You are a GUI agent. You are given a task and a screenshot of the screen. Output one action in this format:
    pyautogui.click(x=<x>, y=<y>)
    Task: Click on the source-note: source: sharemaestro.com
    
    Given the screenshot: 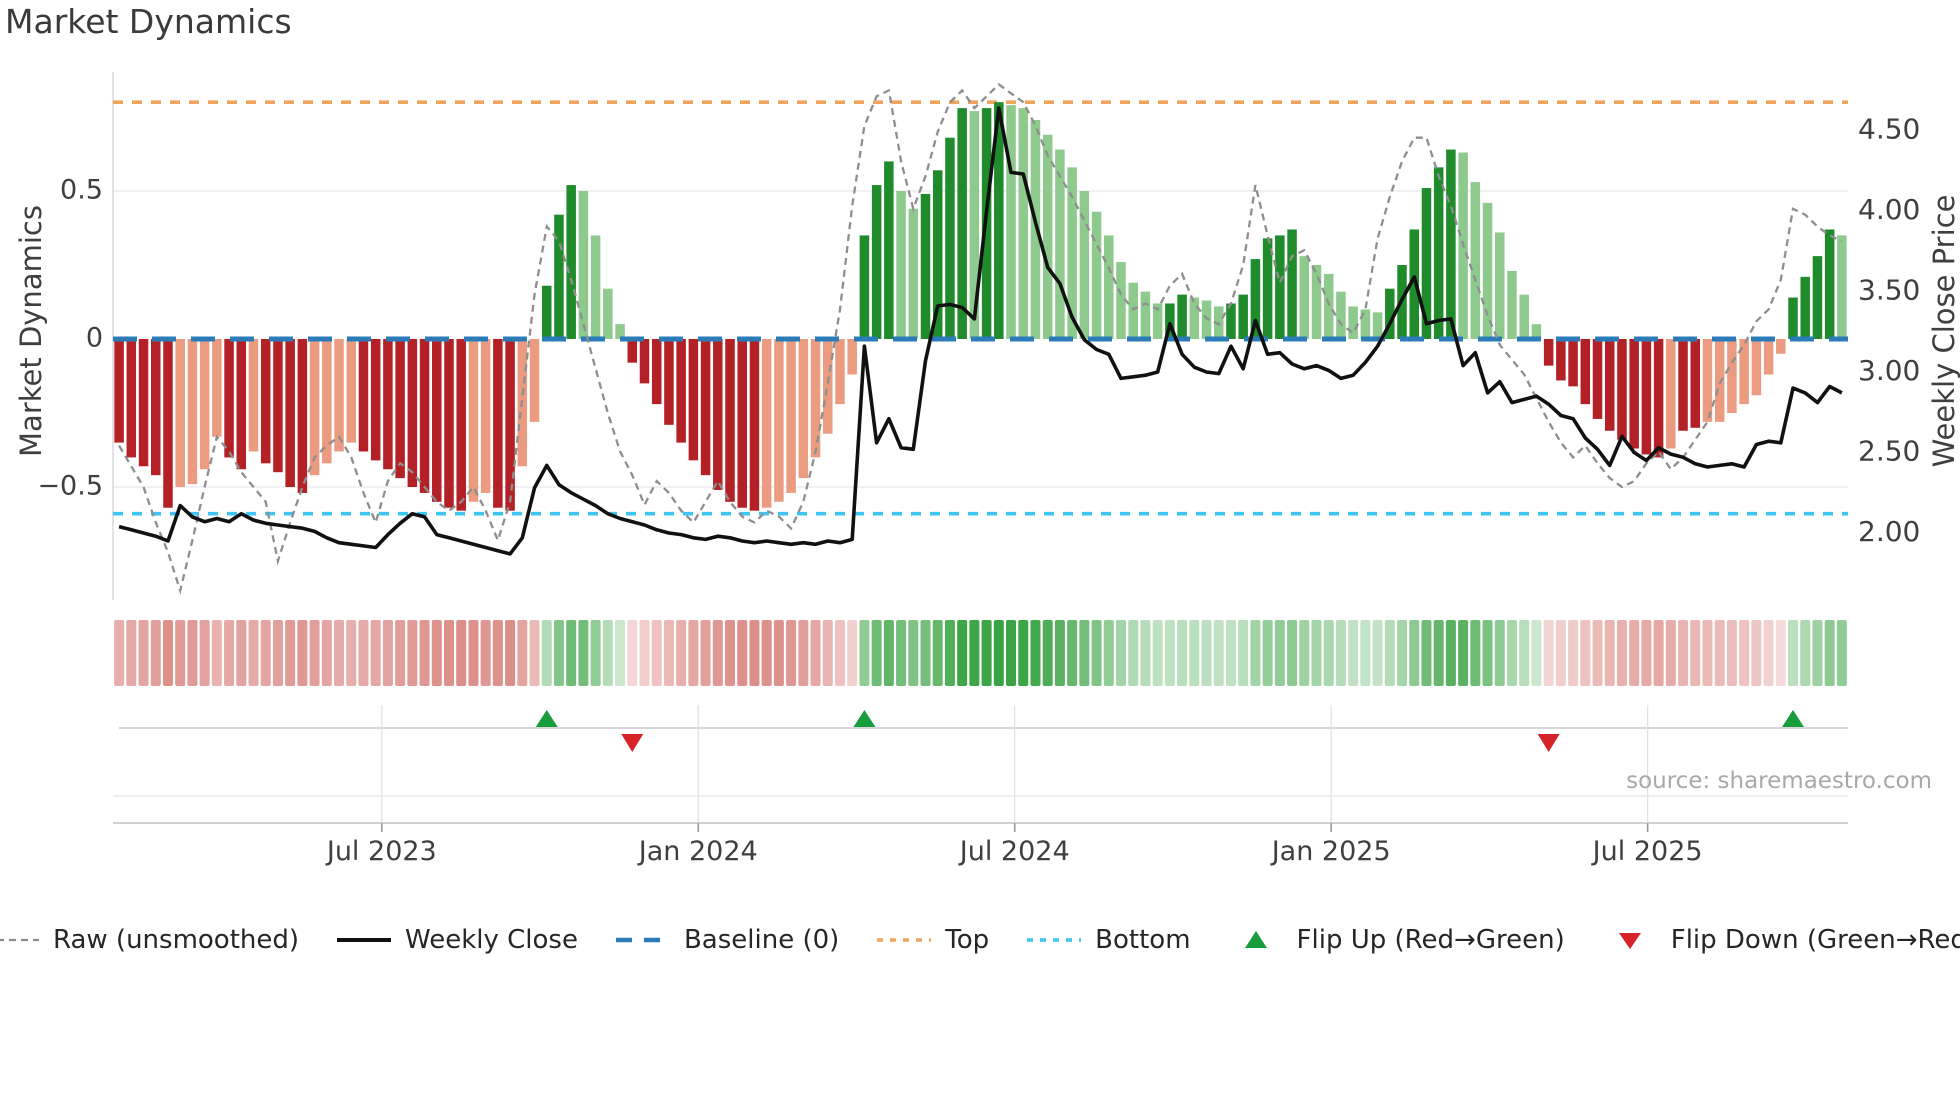 What is the action you would take?
    pyautogui.click(x=1779, y=781)
    